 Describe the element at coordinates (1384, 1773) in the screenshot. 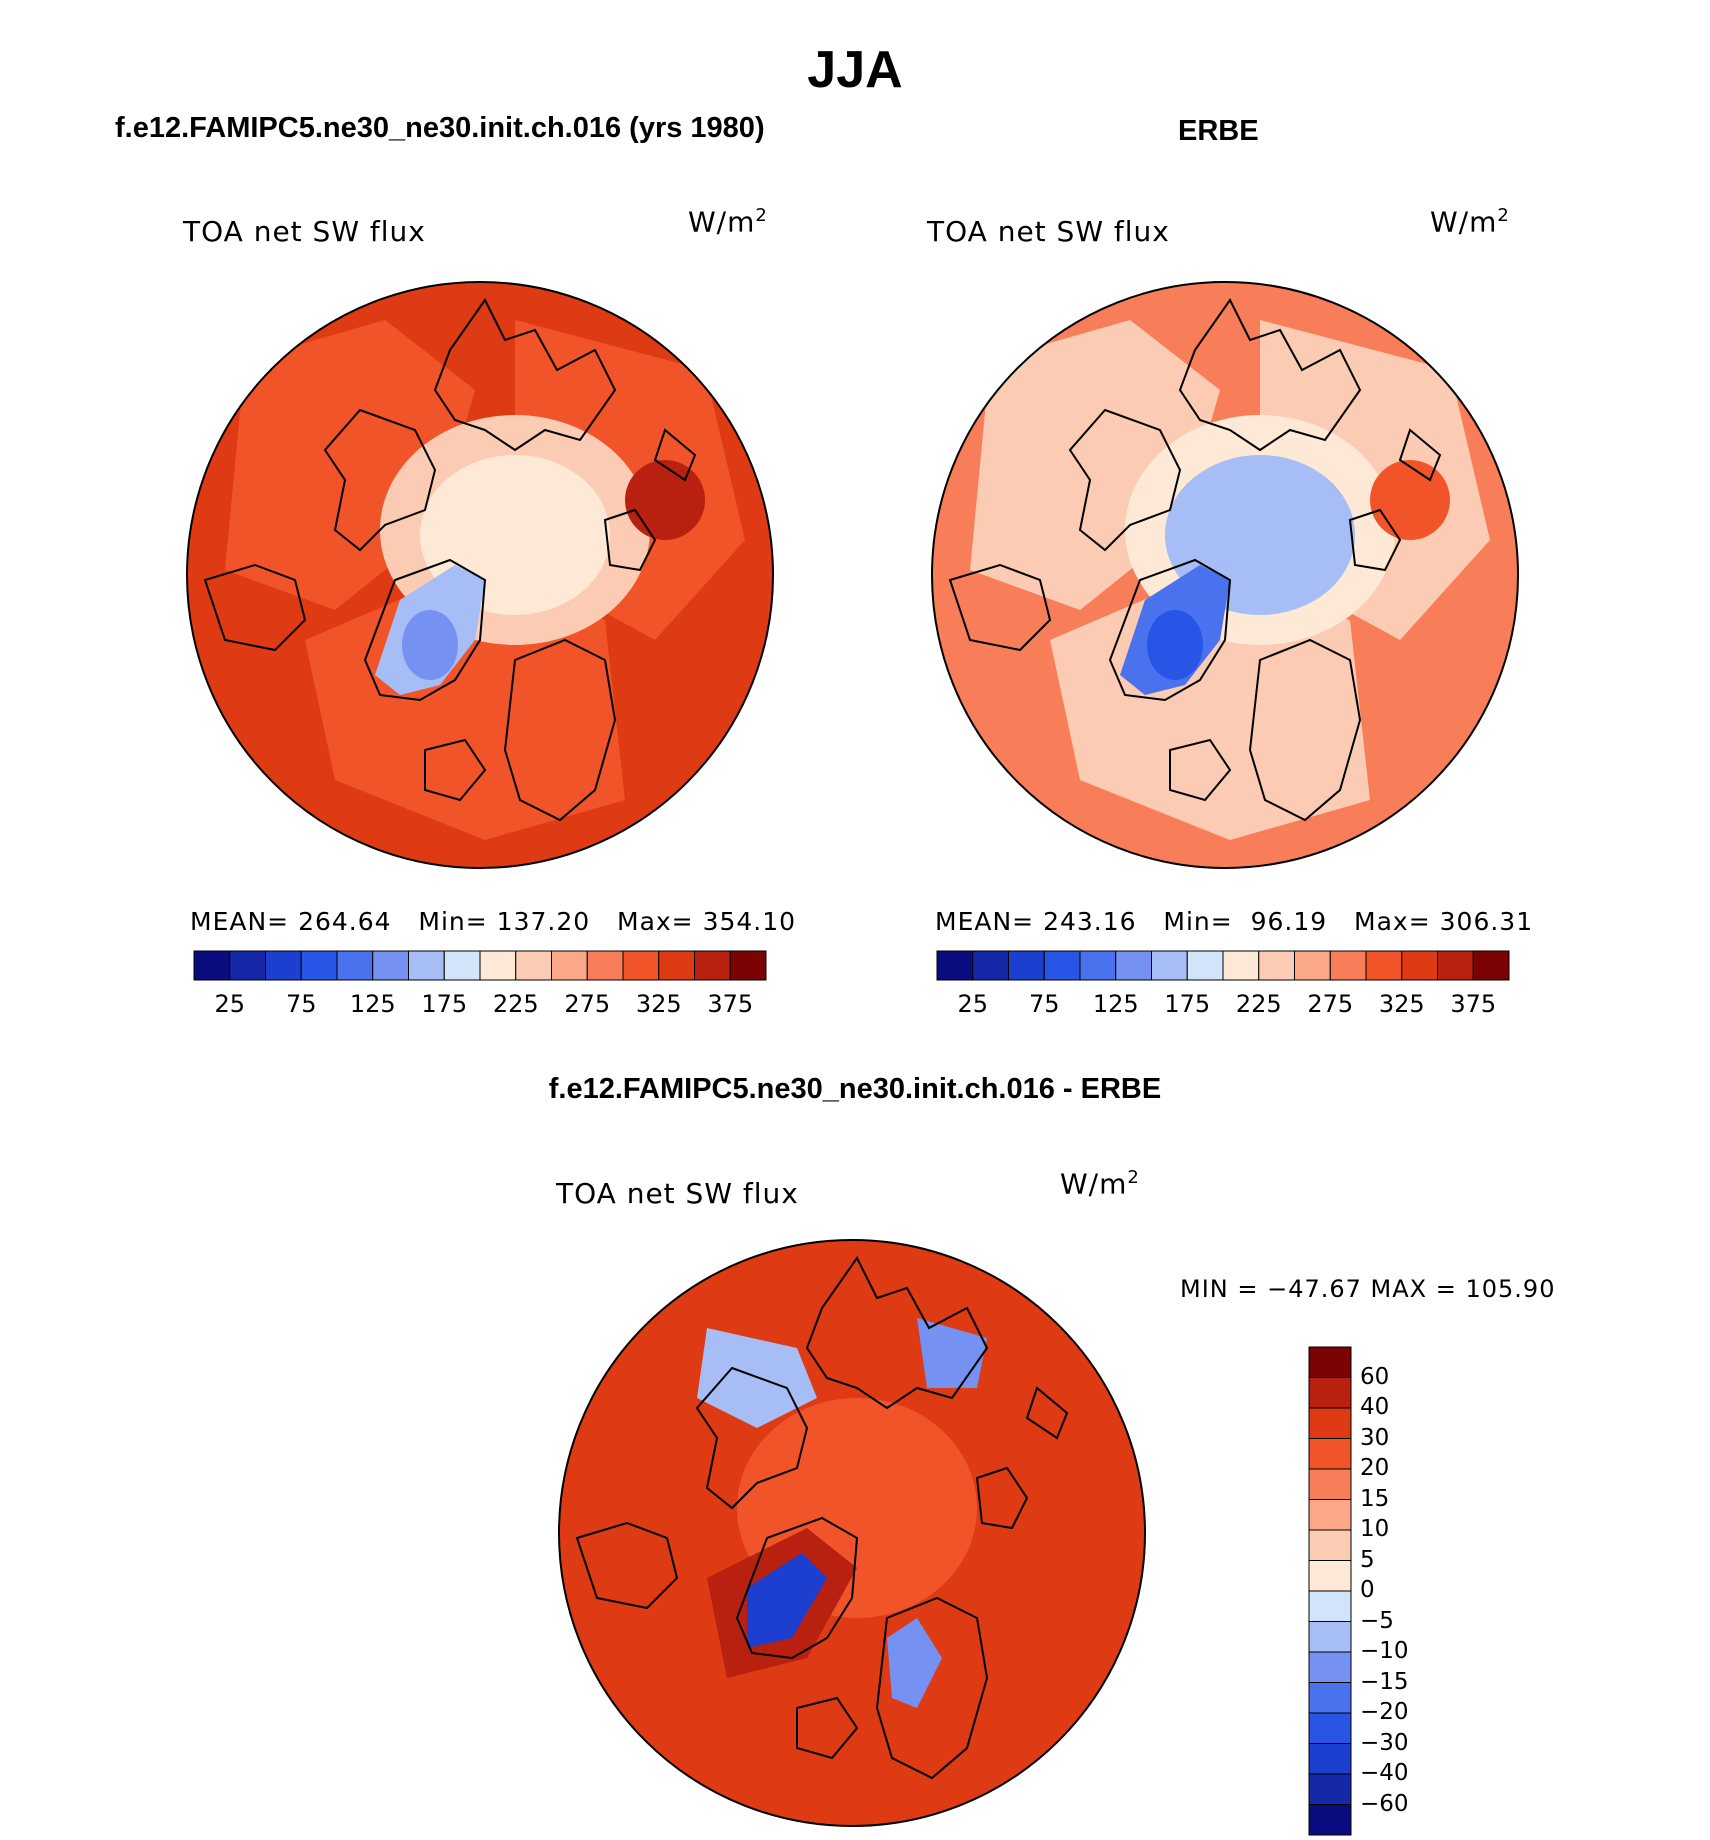

I see `colorbar-level-label: −40` at that location.